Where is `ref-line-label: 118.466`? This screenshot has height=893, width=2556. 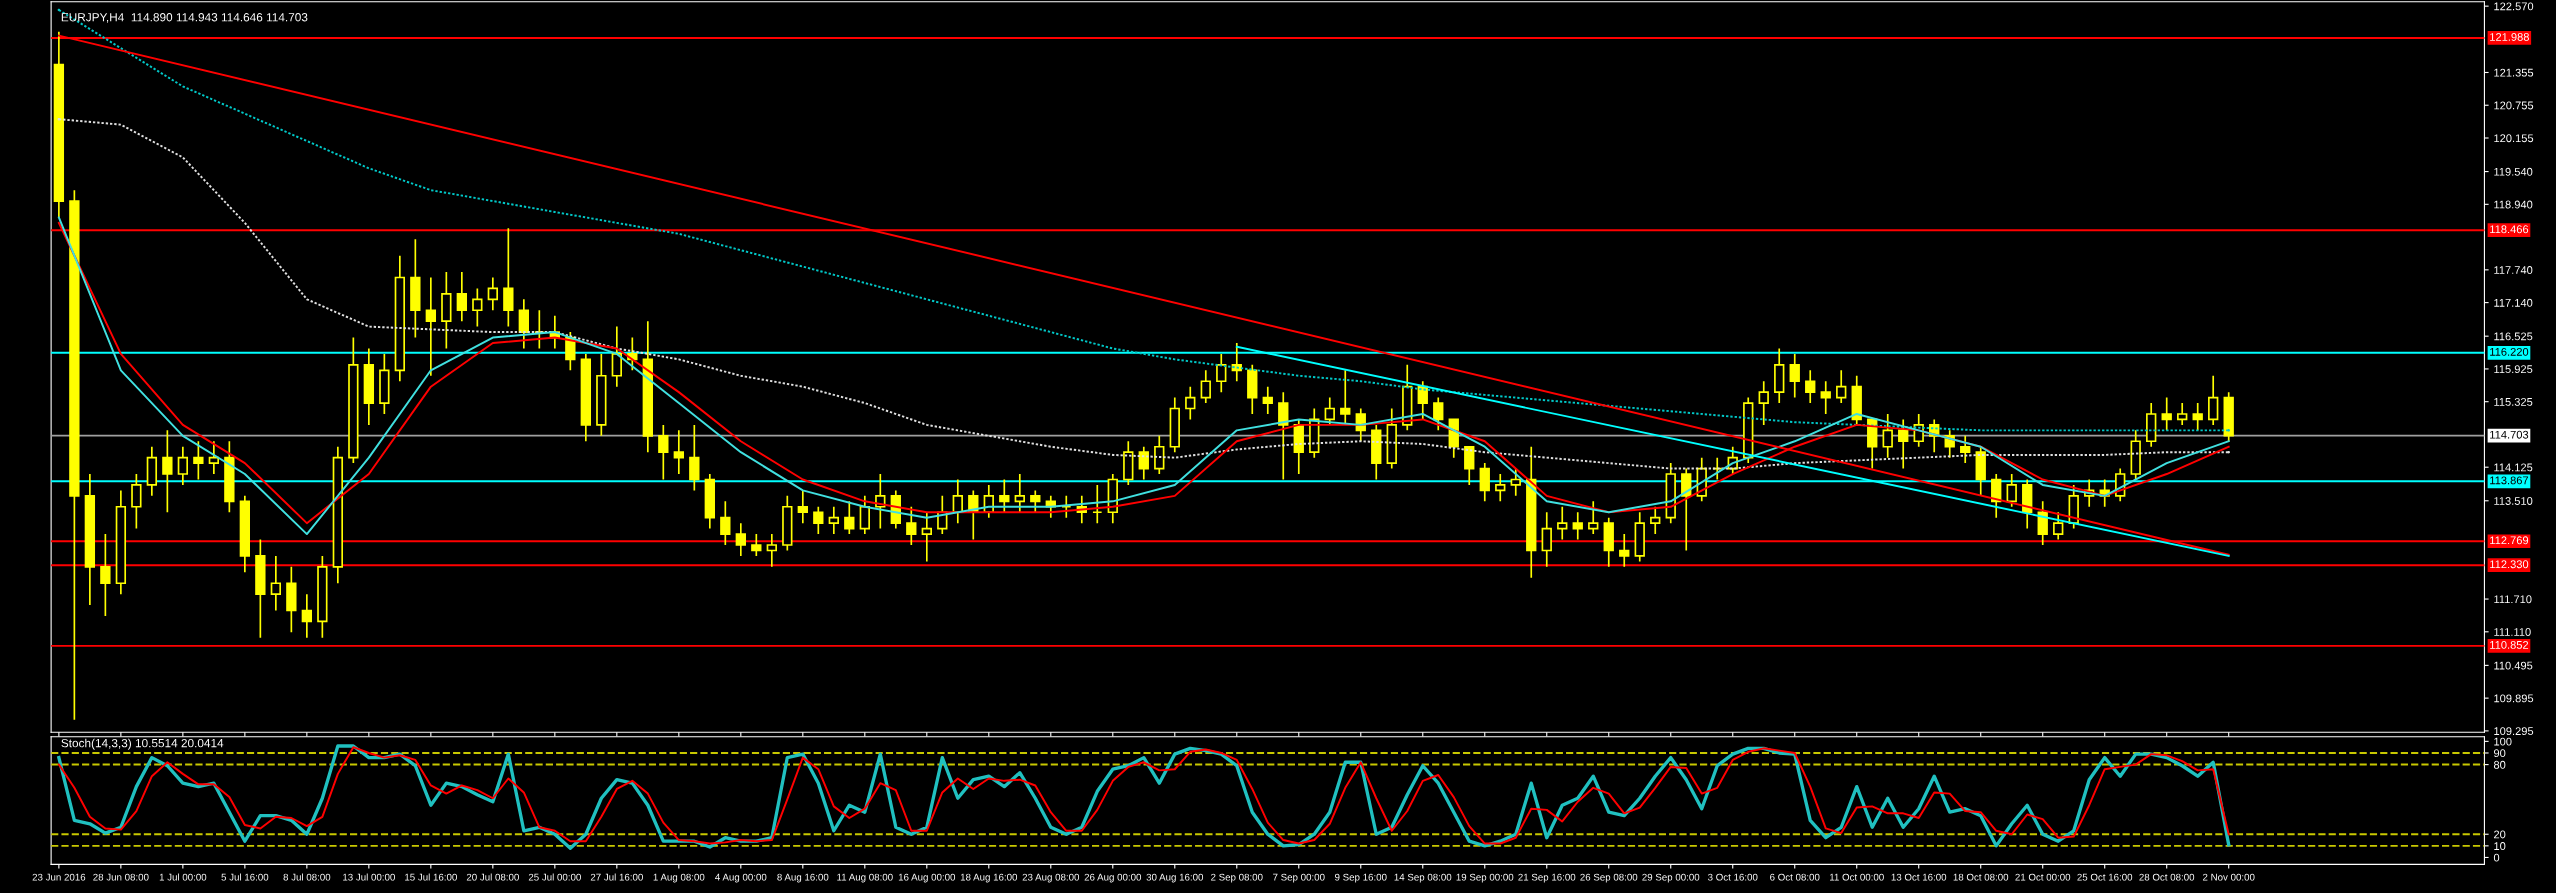
ref-line-label: 118.466 is located at coordinates (2509, 229).